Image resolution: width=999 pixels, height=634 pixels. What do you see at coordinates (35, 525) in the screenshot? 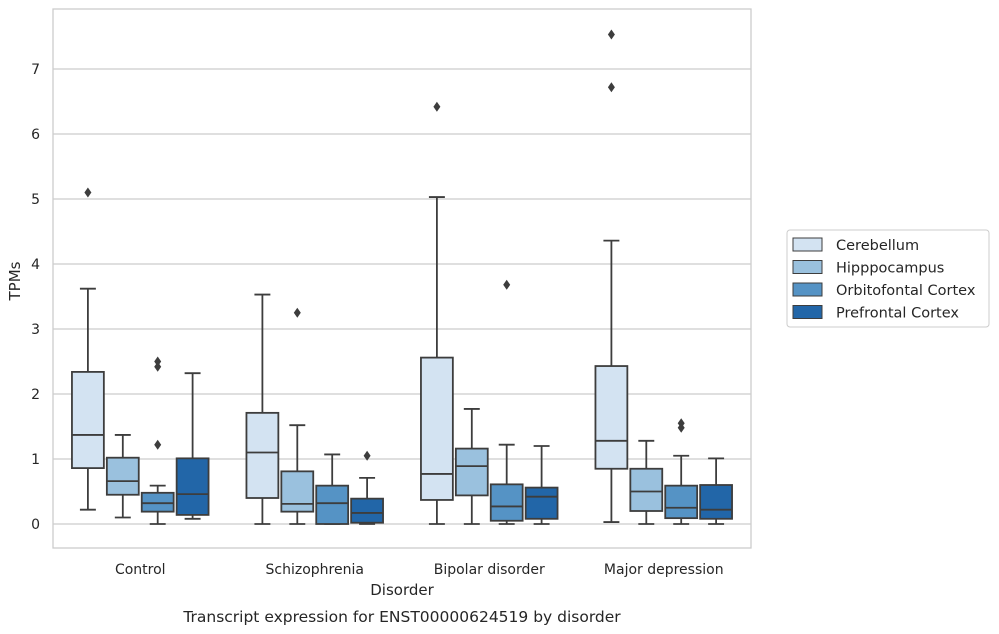
I see `y-tick-label: 0` at bounding box center [35, 525].